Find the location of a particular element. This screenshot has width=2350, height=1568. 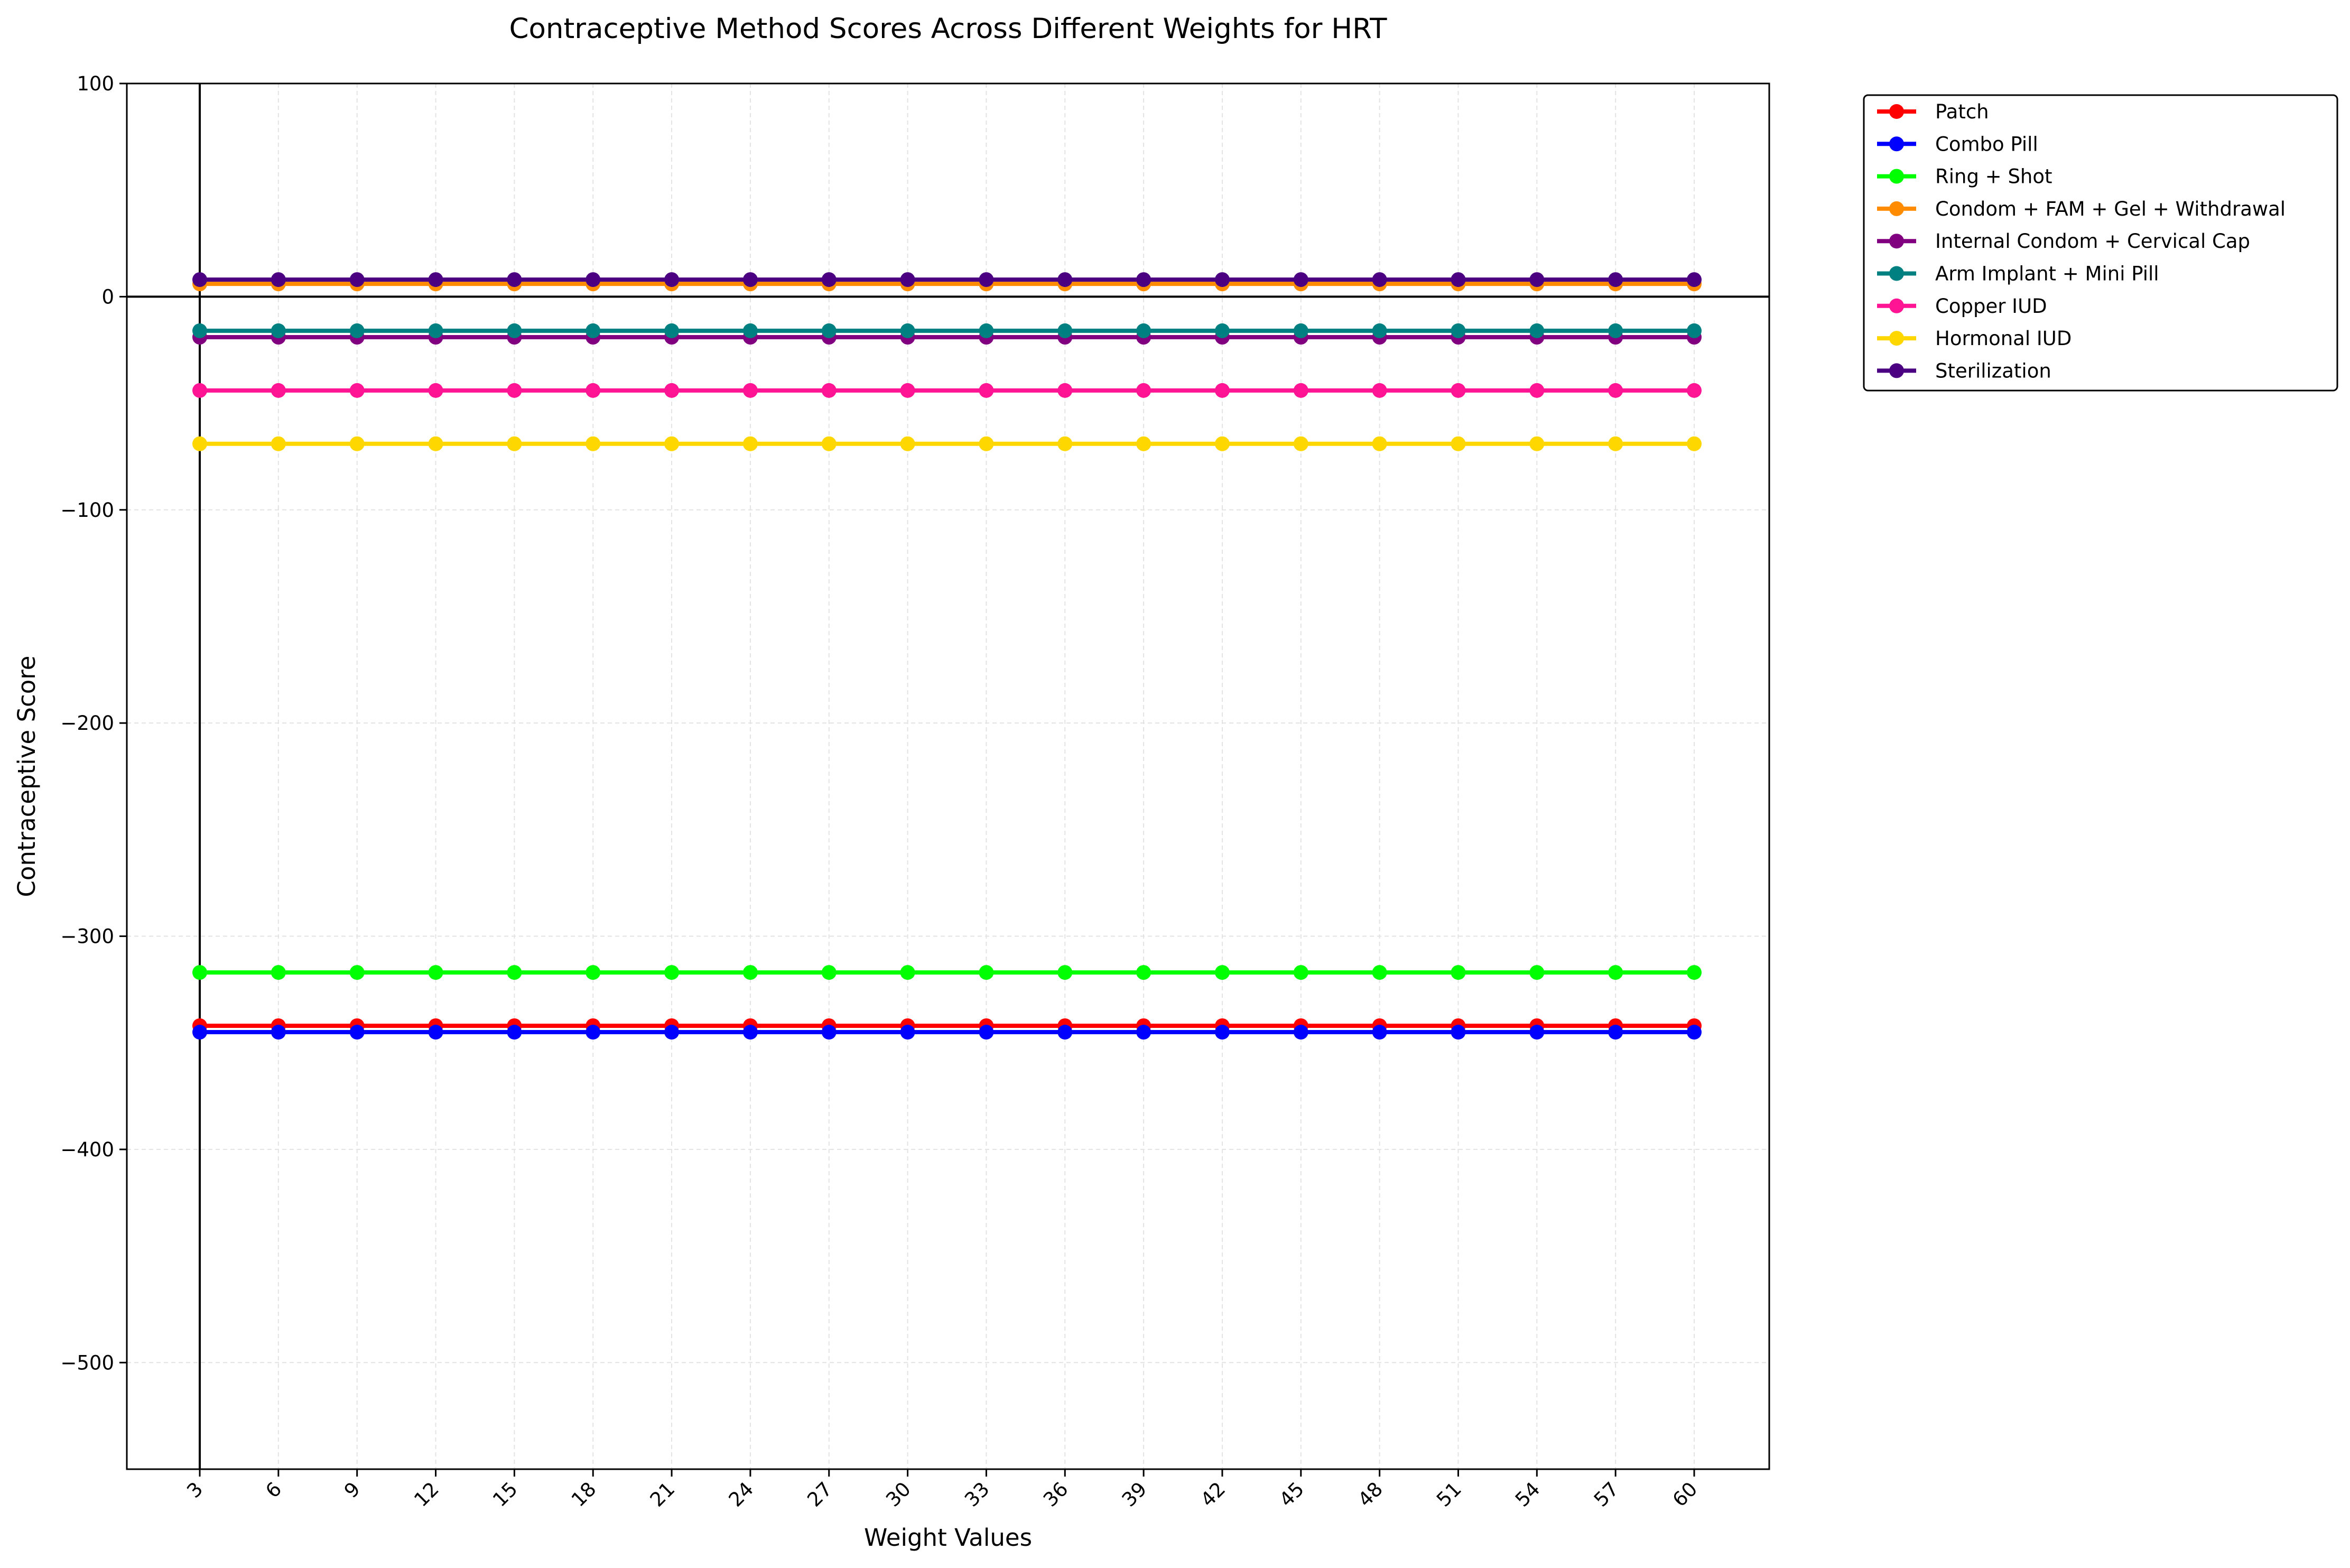

legend-label: Arm Implant + Mini Pill is located at coordinates (2047, 274).